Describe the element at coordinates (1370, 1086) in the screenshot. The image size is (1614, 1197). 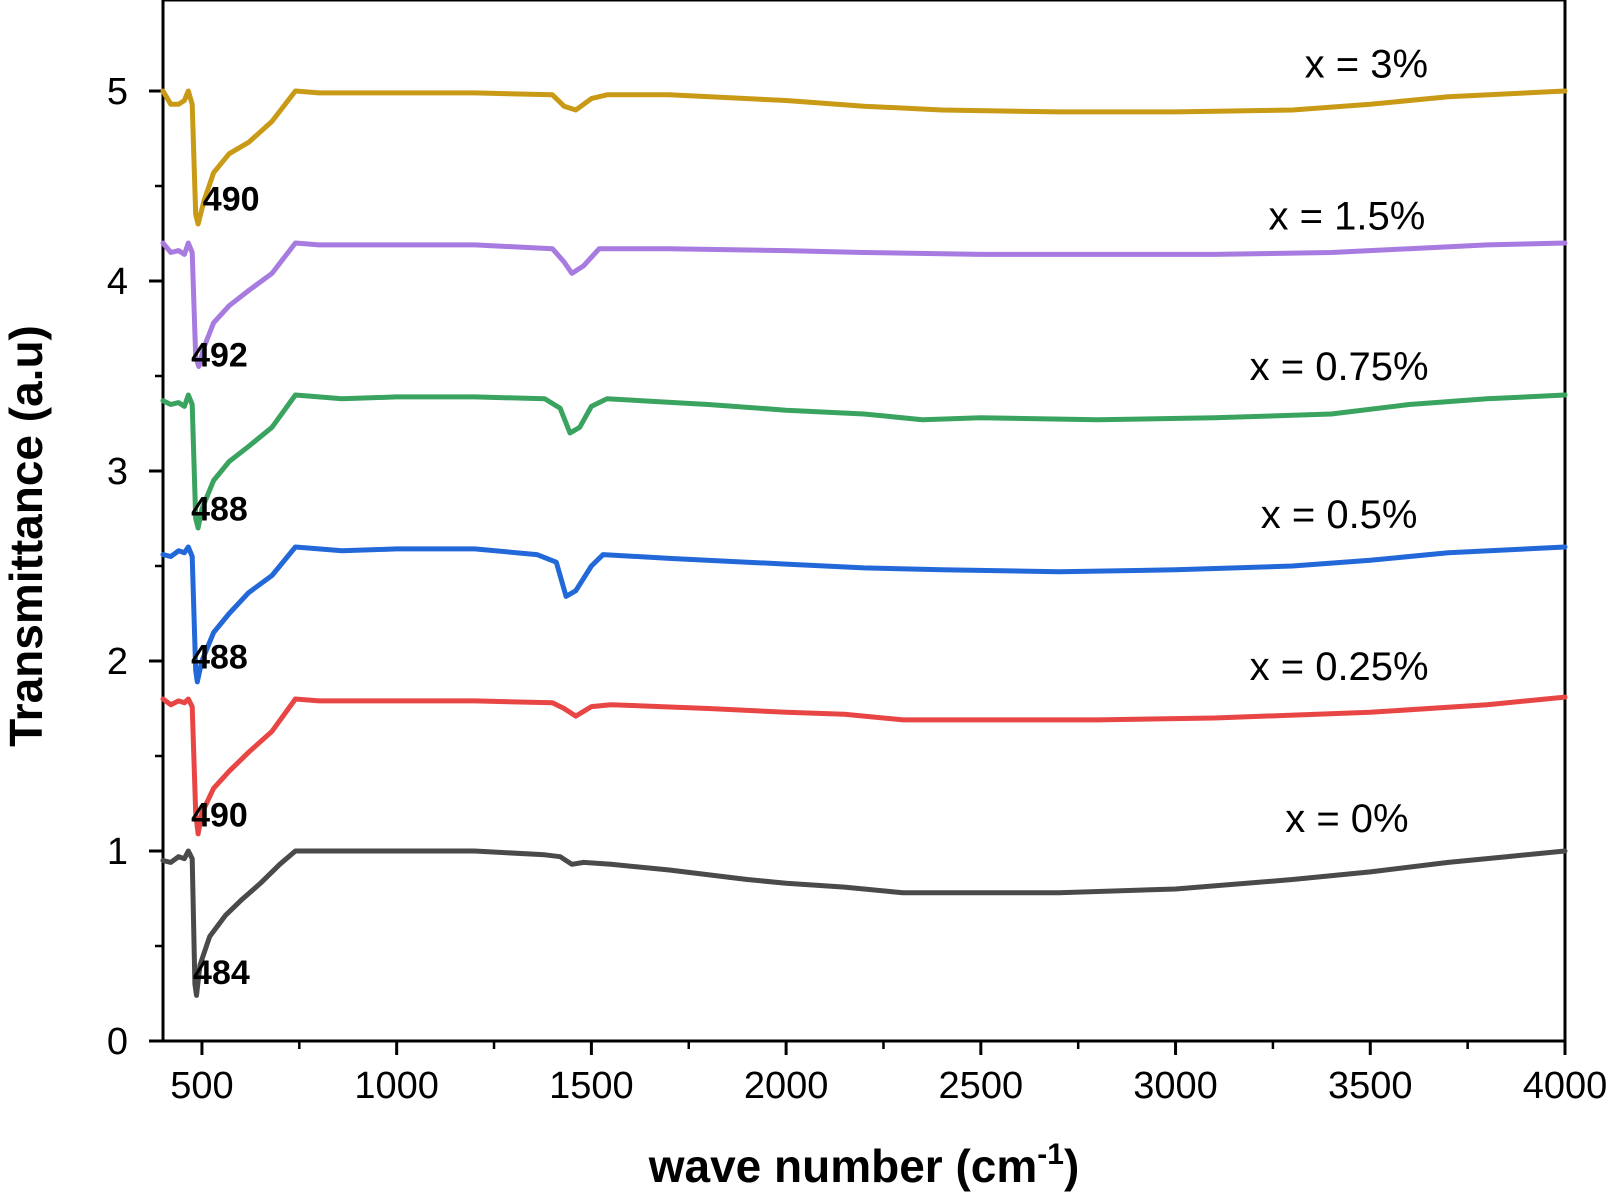
I see `x-tick-label: 3500` at that location.